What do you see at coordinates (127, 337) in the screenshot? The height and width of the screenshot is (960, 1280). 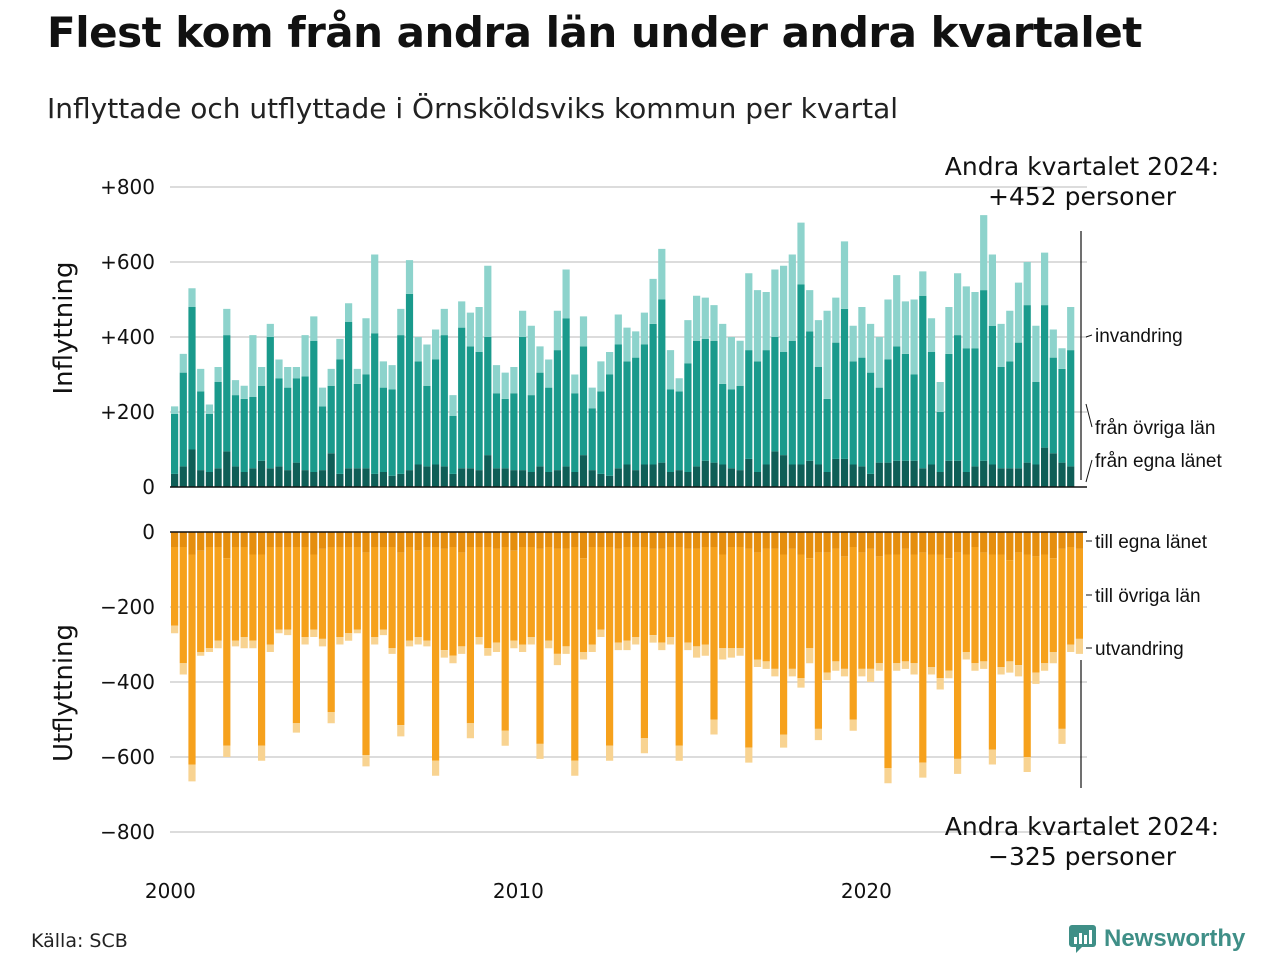 I see `y-tick-label-top: +400` at bounding box center [127, 337].